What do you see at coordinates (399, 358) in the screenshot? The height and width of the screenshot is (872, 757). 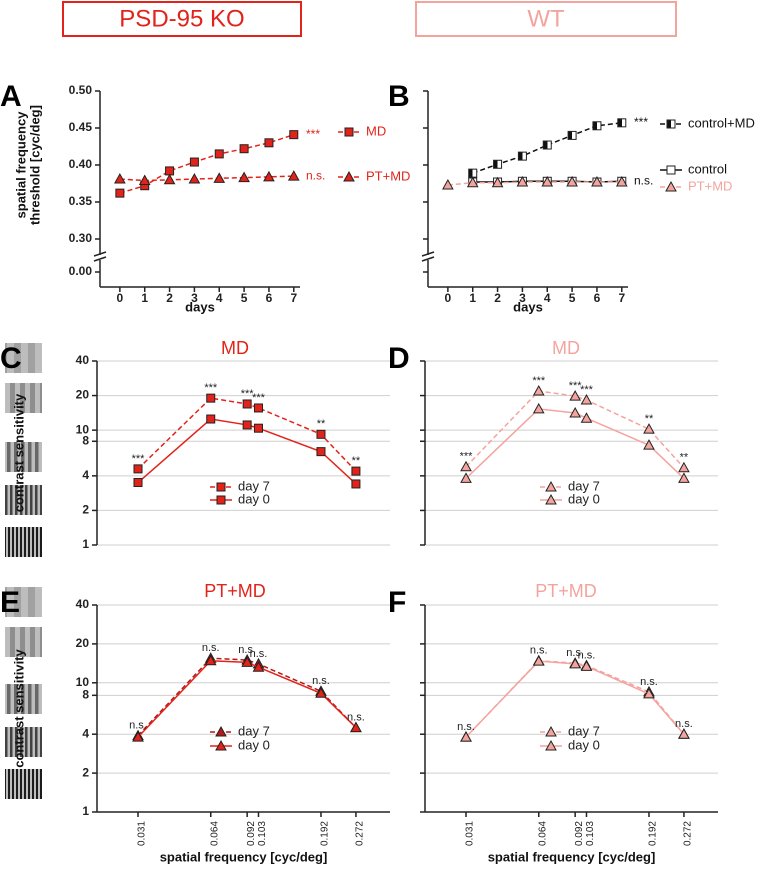 I see `panel-letter: D` at bounding box center [399, 358].